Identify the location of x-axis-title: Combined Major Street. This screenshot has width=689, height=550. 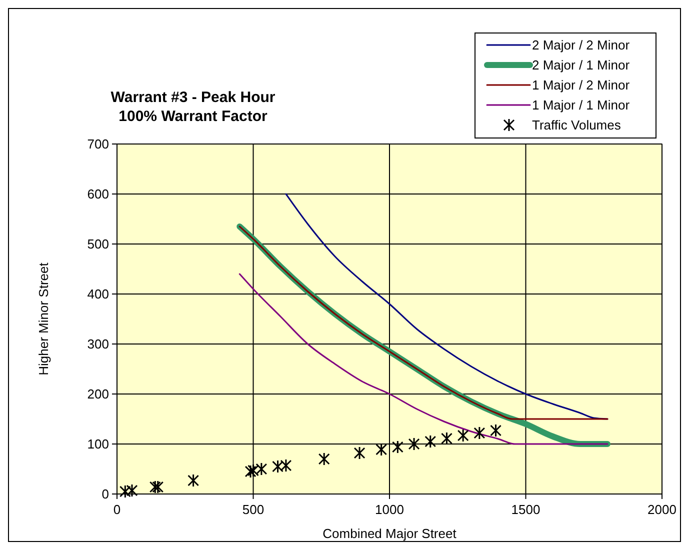
(389, 533).